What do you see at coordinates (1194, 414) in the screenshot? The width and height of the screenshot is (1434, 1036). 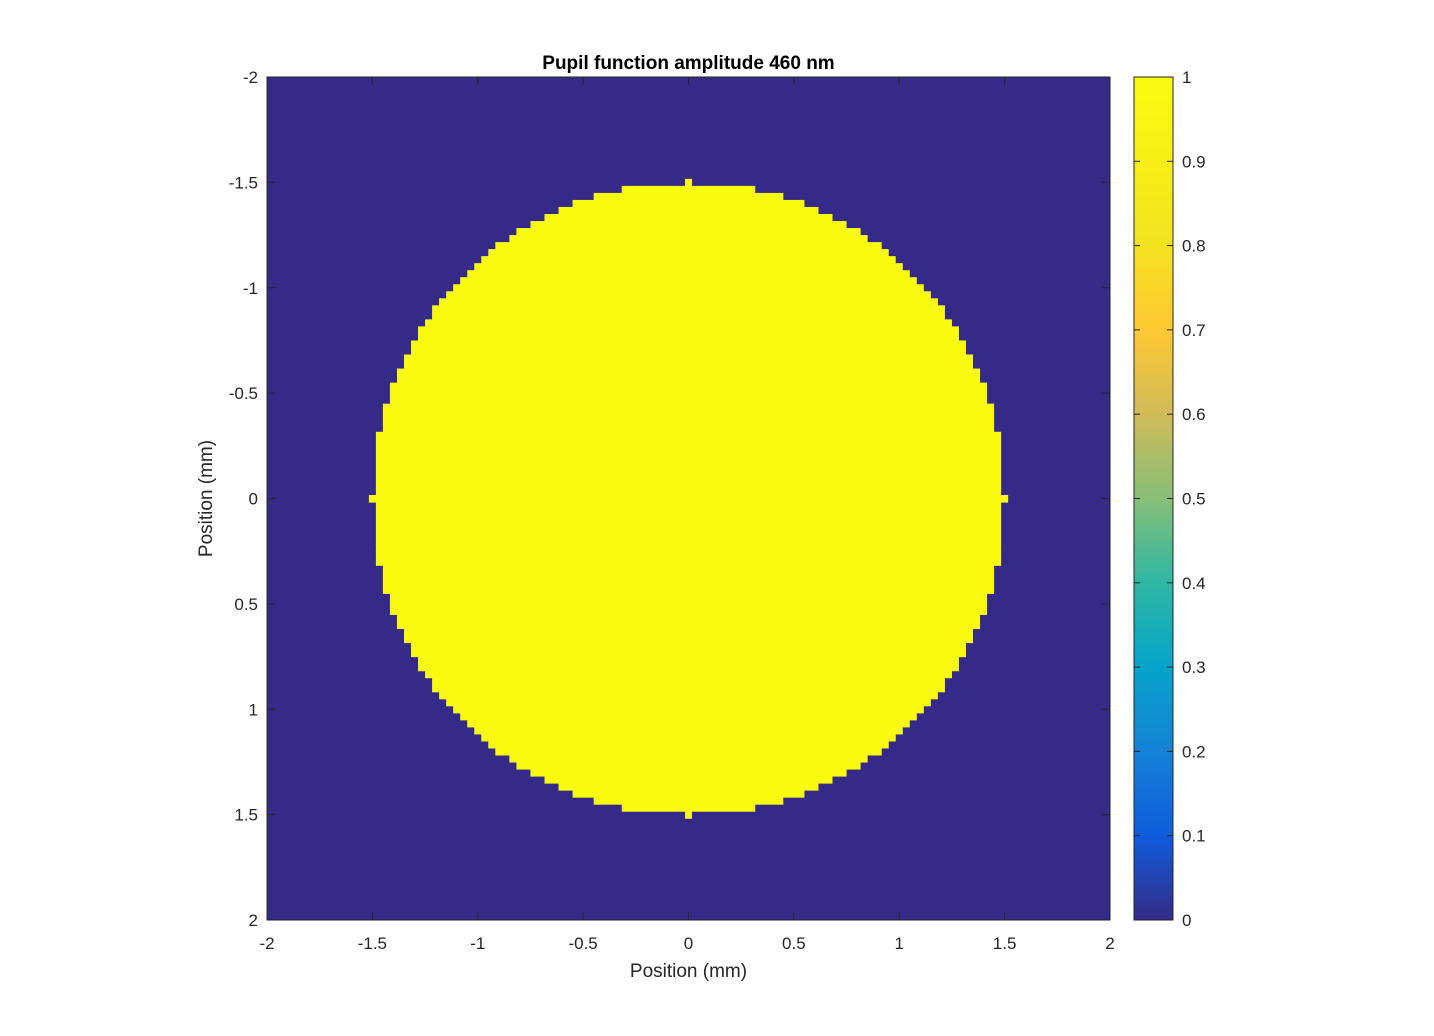 I see `colorbar-tick-label-6: 0.6` at bounding box center [1194, 414].